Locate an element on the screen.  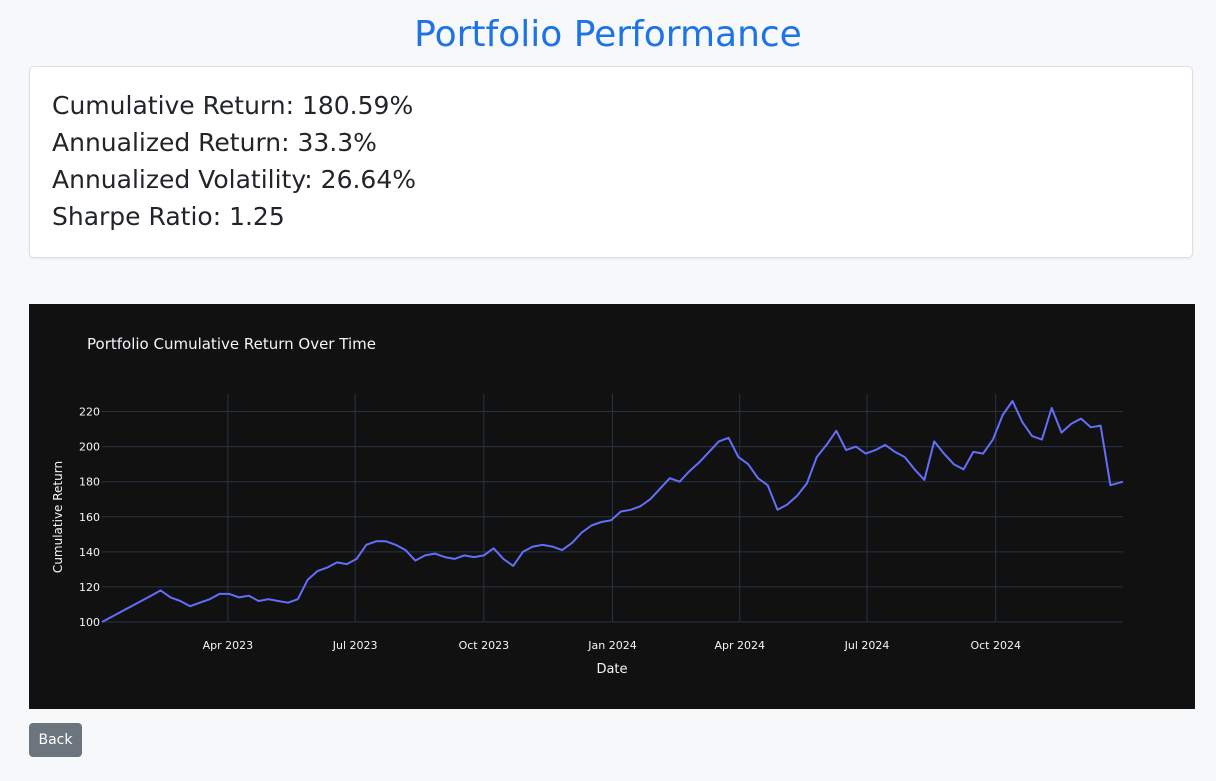
stat-cumulative-return: Cumulative Return: 180.59% is located at coordinates (233, 105).